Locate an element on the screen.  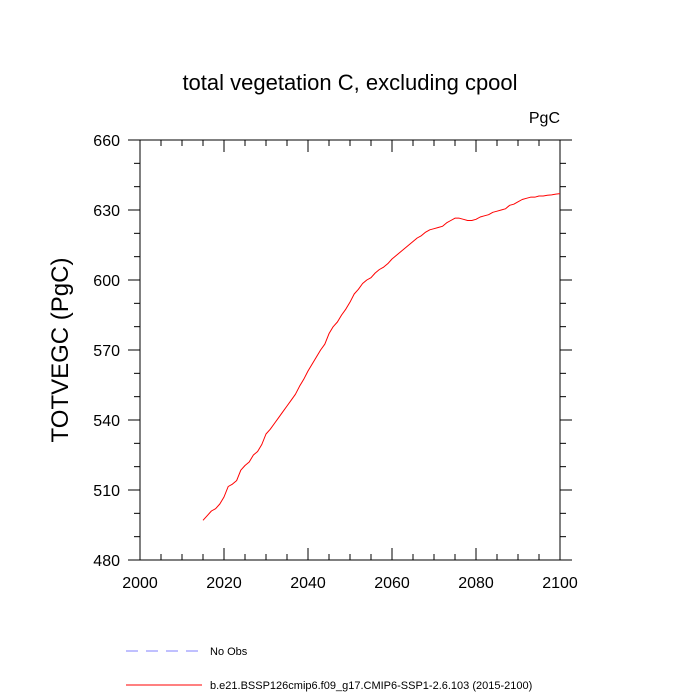
y-tick-label: 570 is located at coordinates (106, 351).